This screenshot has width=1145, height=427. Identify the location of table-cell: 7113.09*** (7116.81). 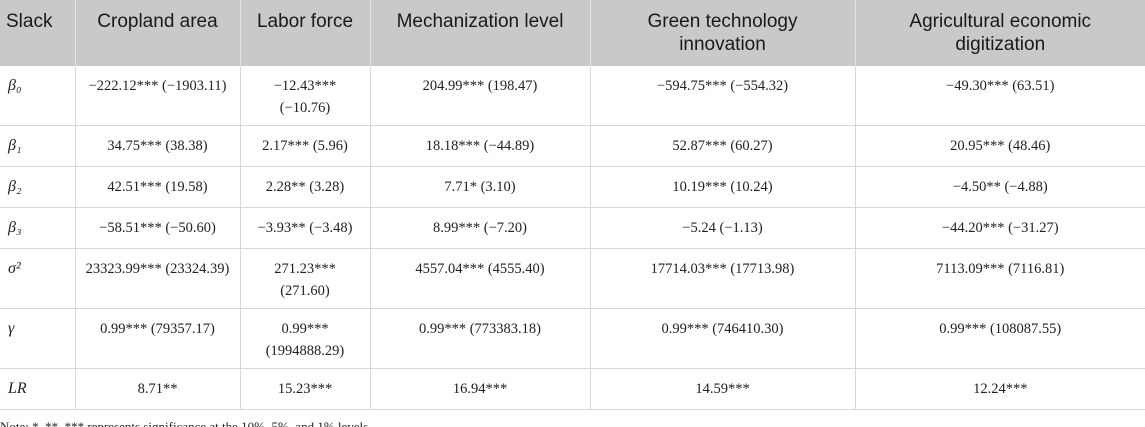
(999, 278).